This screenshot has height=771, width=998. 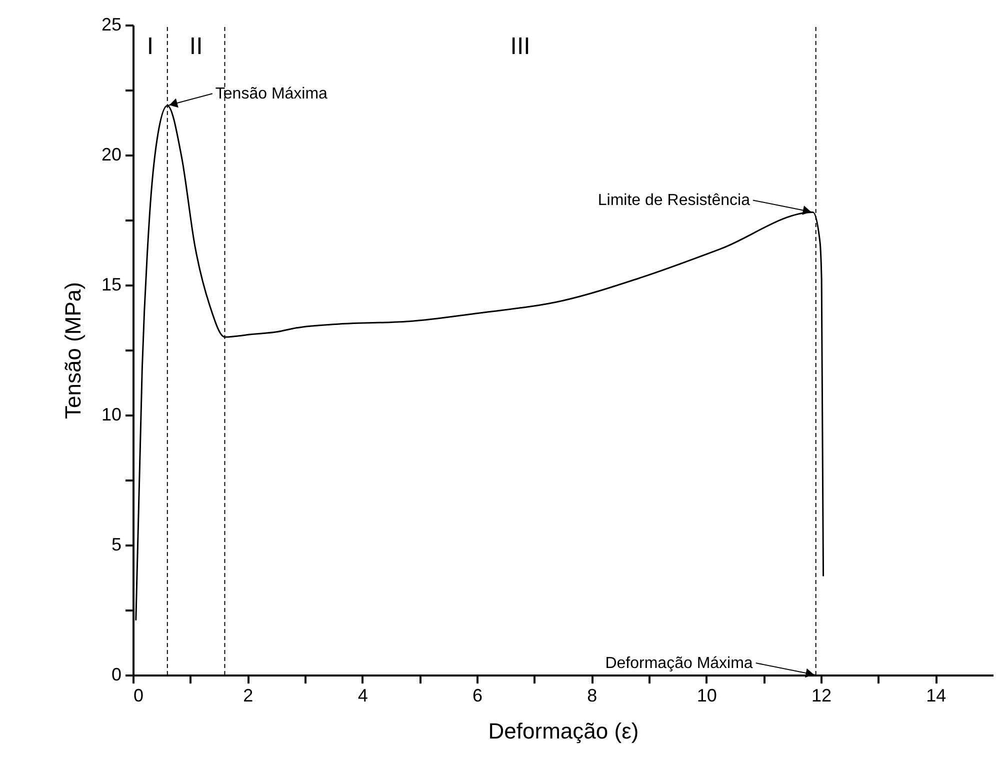 What do you see at coordinates (196, 46) in the screenshot?
I see `annotation: II` at bounding box center [196, 46].